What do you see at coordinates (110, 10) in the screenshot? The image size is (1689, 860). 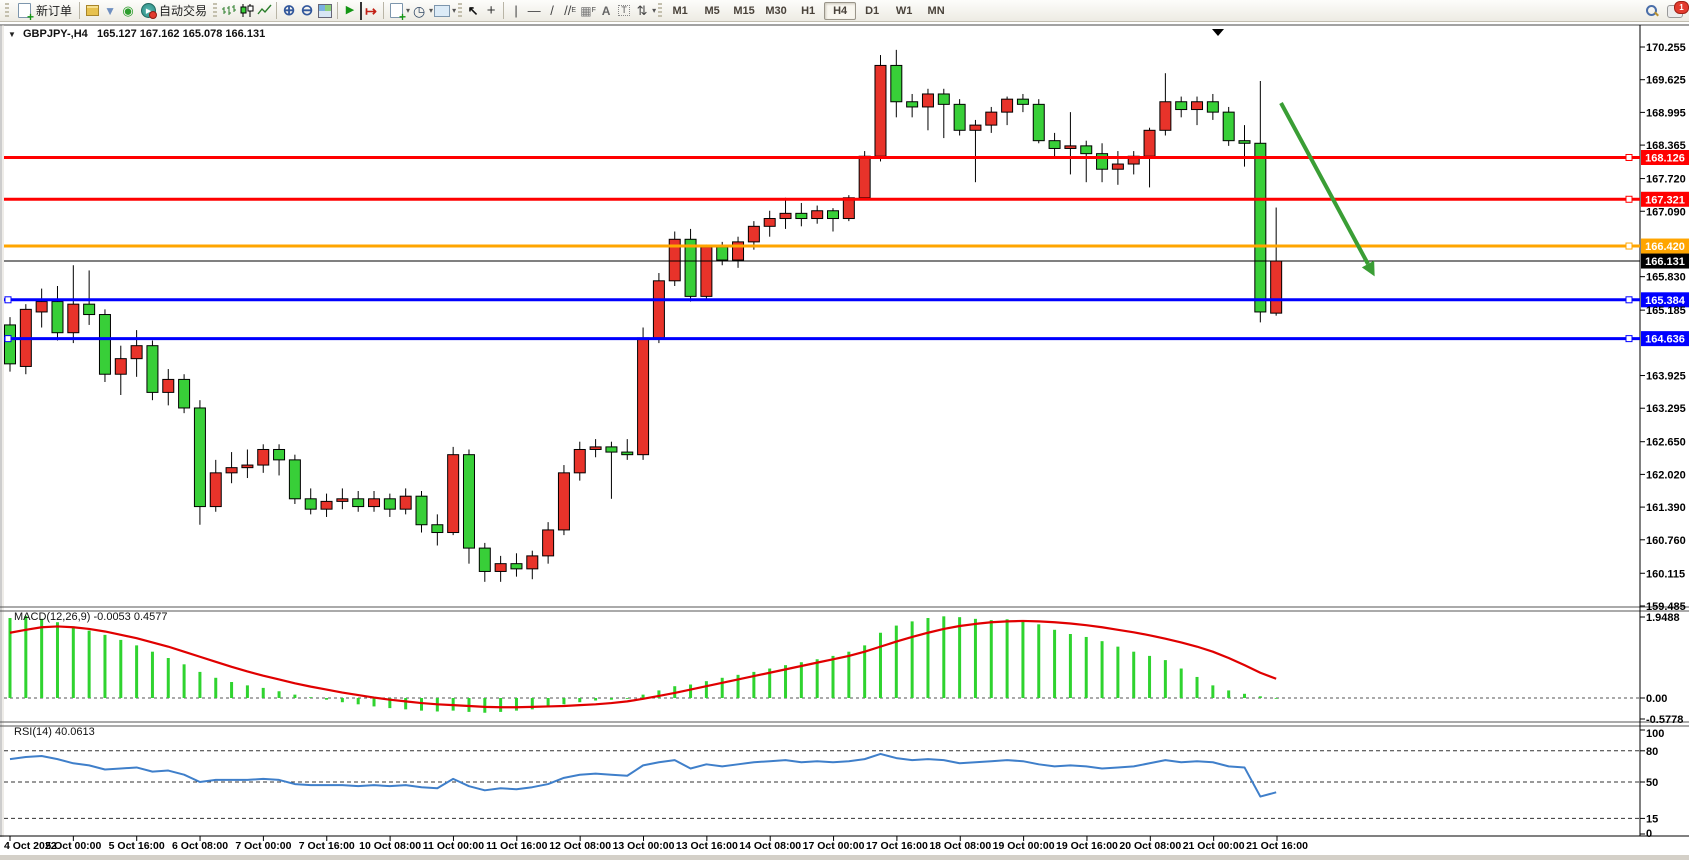 I see `funnel-icon: ▼` at bounding box center [110, 10].